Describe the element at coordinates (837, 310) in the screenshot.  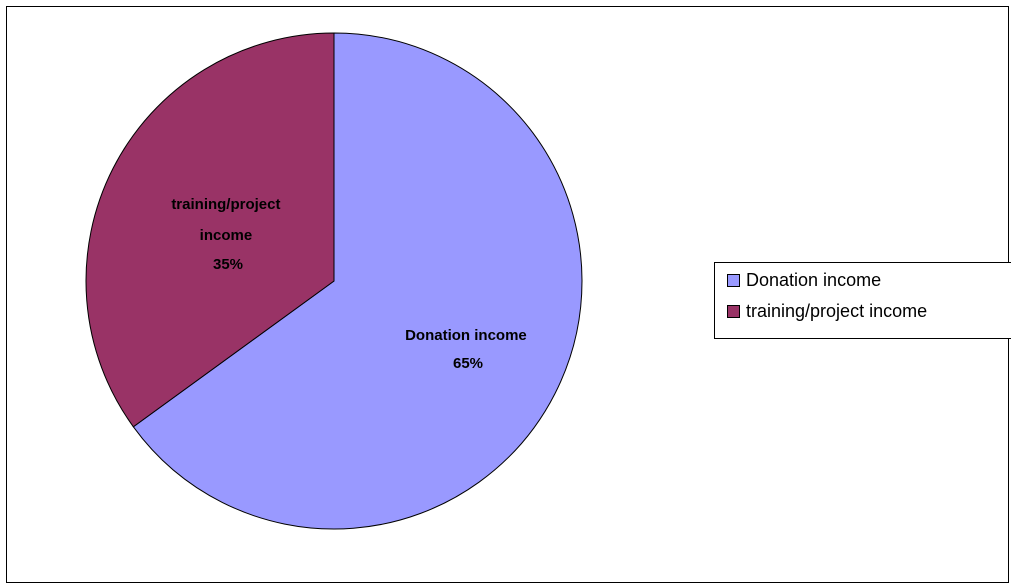
I see `legend-label-training: training/project income` at that location.